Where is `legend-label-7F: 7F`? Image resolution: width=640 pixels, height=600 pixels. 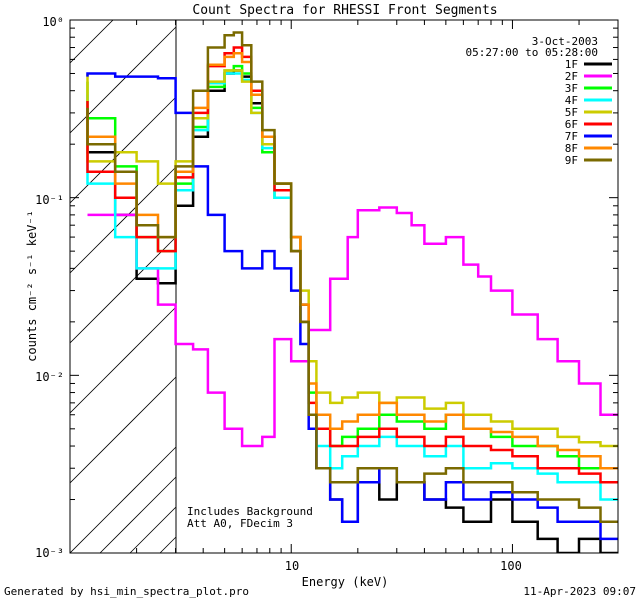 legend-label-7F: 7F is located at coordinates (571, 136).